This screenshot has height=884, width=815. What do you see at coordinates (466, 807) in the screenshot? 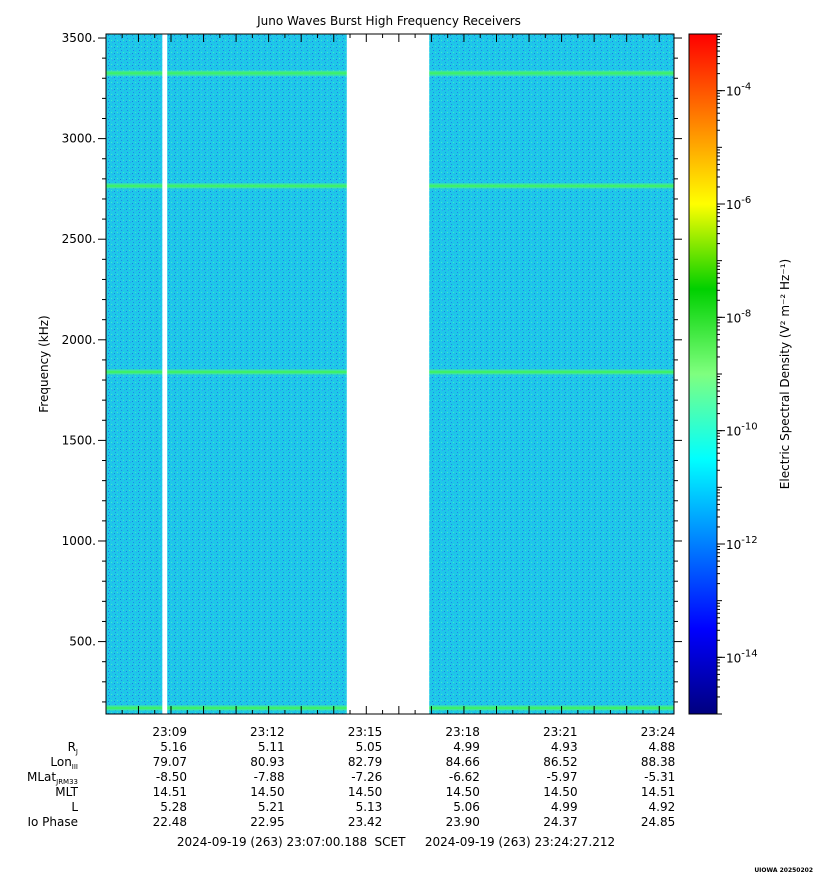
I see `ephemeris-value: 5.06` at bounding box center [466, 807].